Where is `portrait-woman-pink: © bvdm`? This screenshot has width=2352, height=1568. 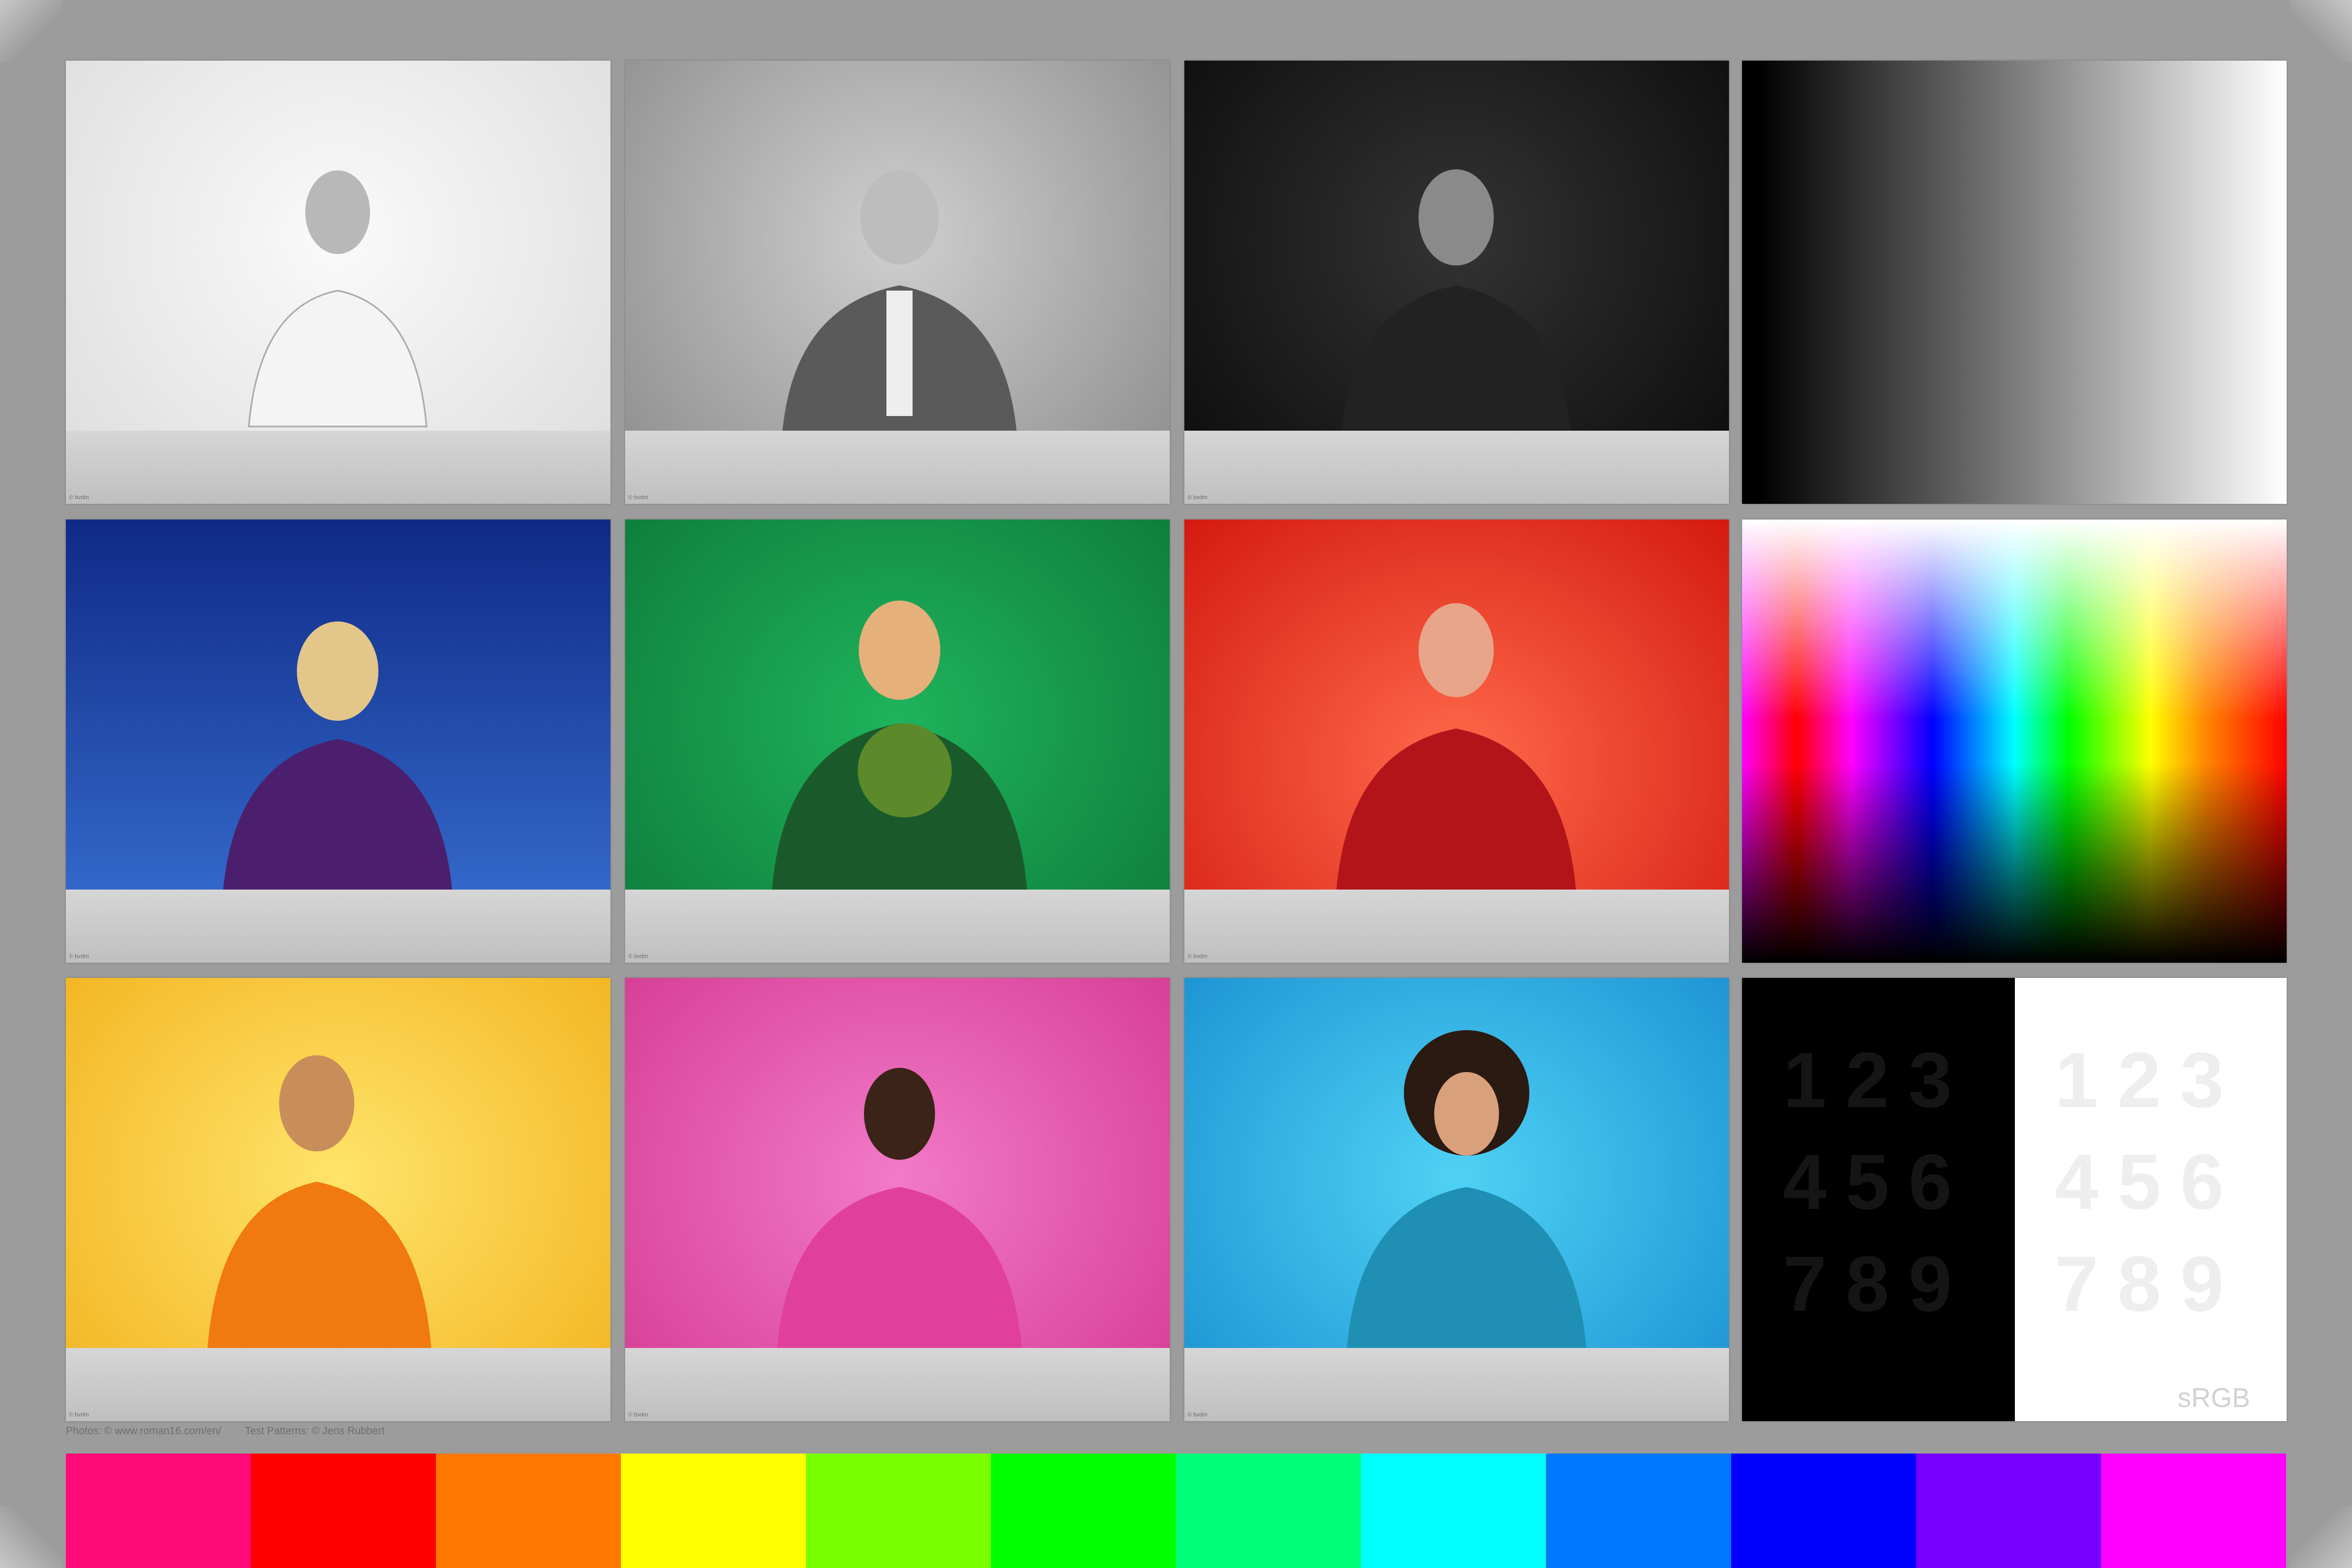
portrait-woman-pink: © bvdm is located at coordinates (897, 1199).